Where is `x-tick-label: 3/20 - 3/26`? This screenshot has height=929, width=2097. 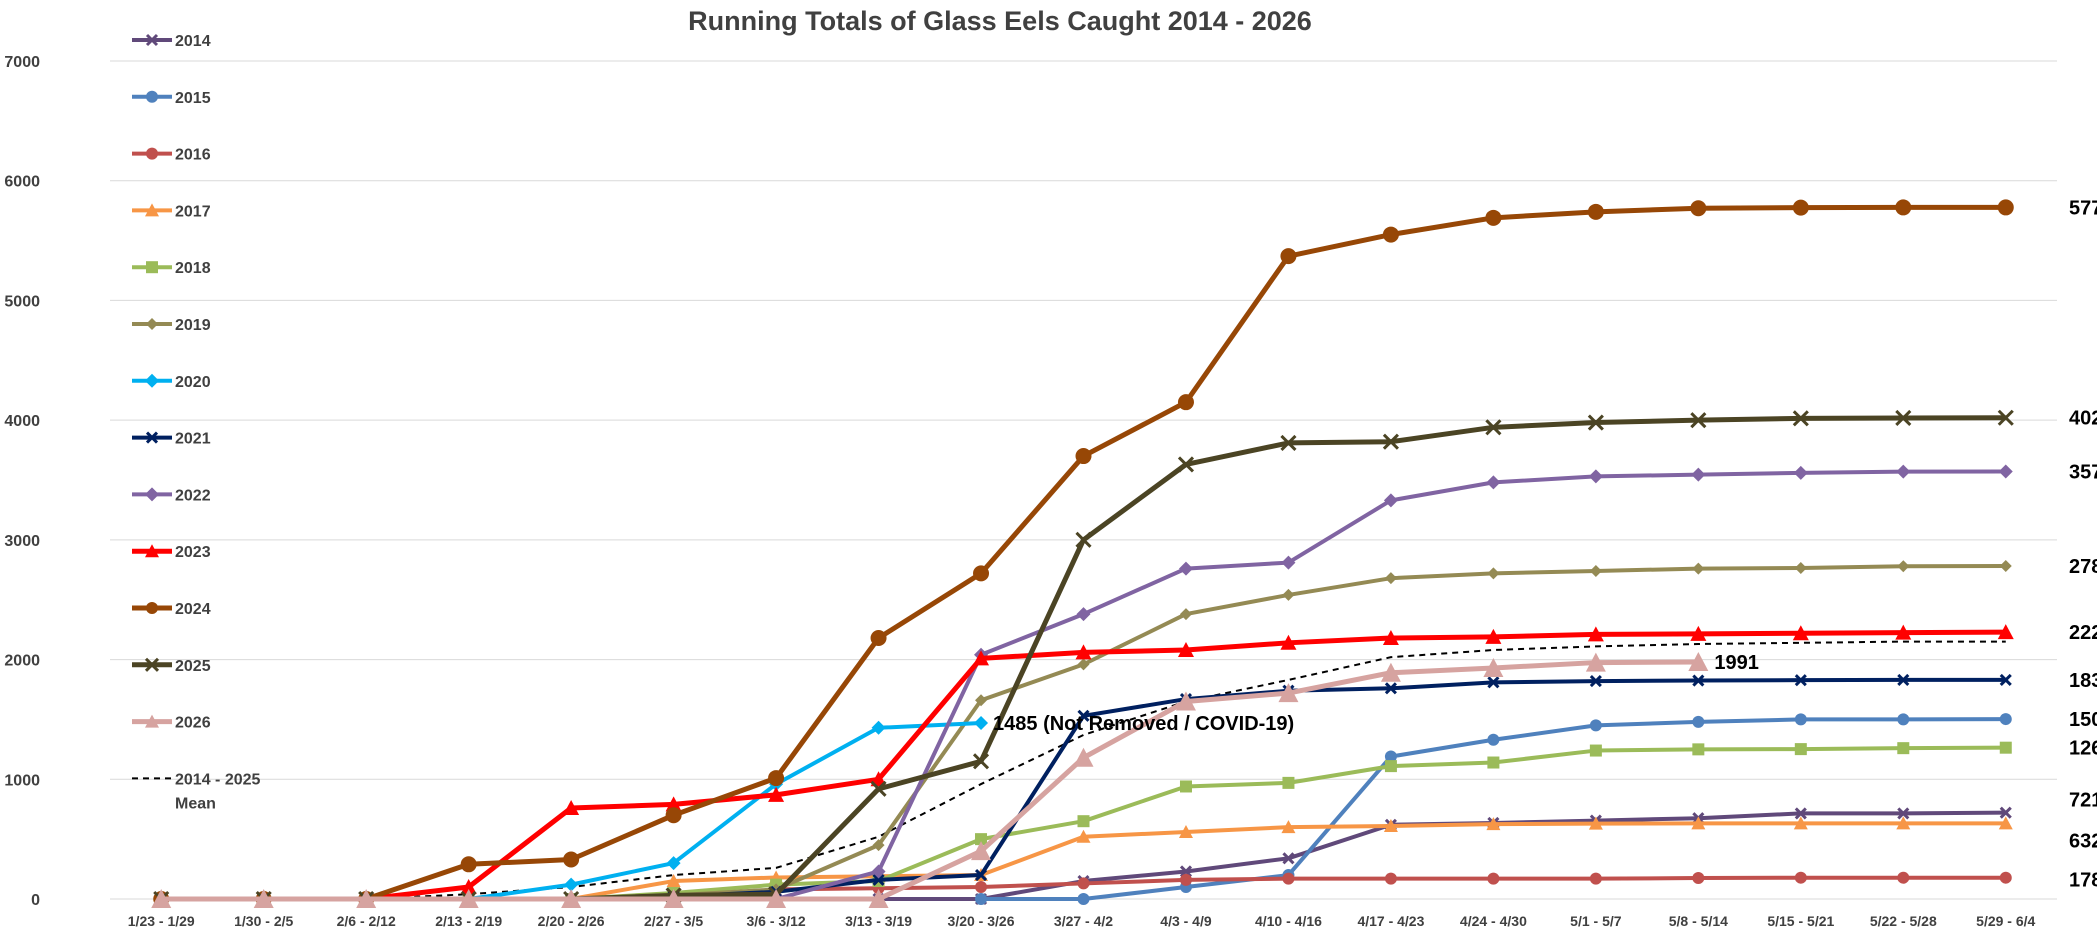 x-tick-label: 3/20 - 3/26 is located at coordinates (981, 921).